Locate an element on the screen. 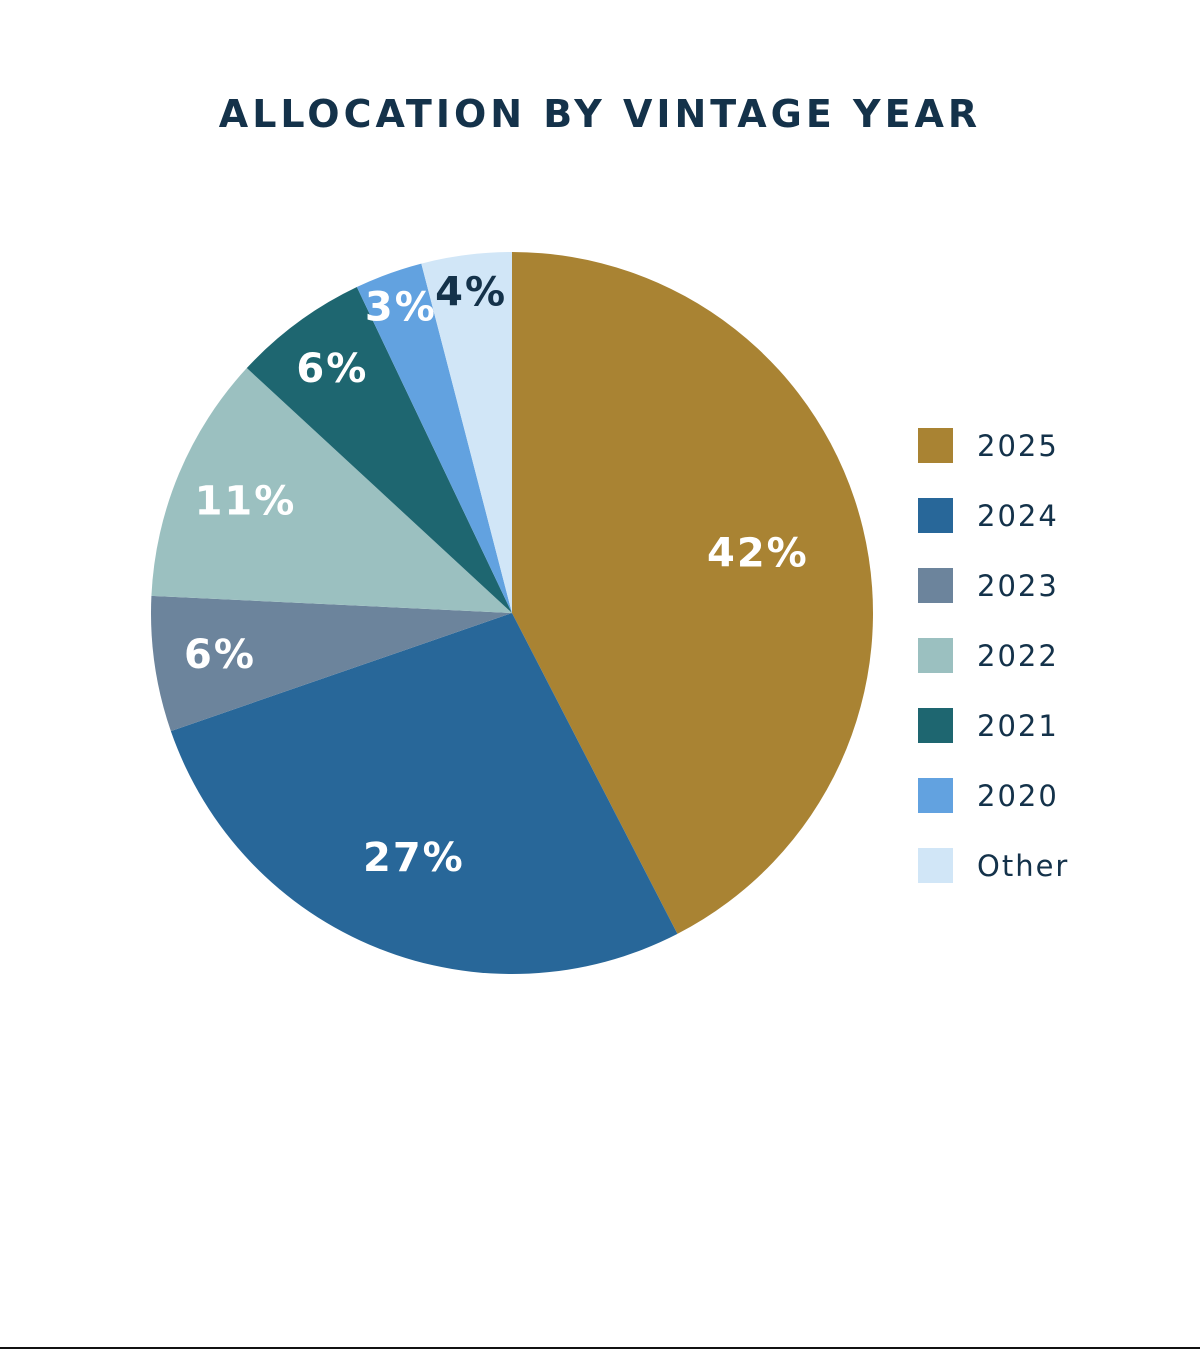 Image resolution: width=1200 pixels, height=1350 pixels. legend-item-2022: 2022 is located at coordinates (993, 655).